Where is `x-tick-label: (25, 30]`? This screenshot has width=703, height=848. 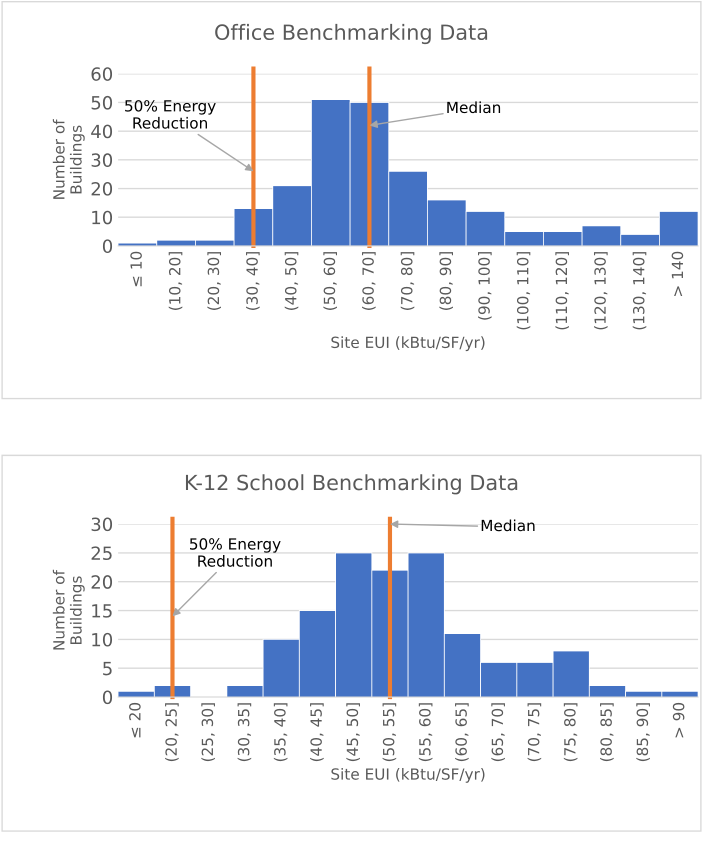
x-tick-label: (25, 30] is located at coordinates (208, 732).